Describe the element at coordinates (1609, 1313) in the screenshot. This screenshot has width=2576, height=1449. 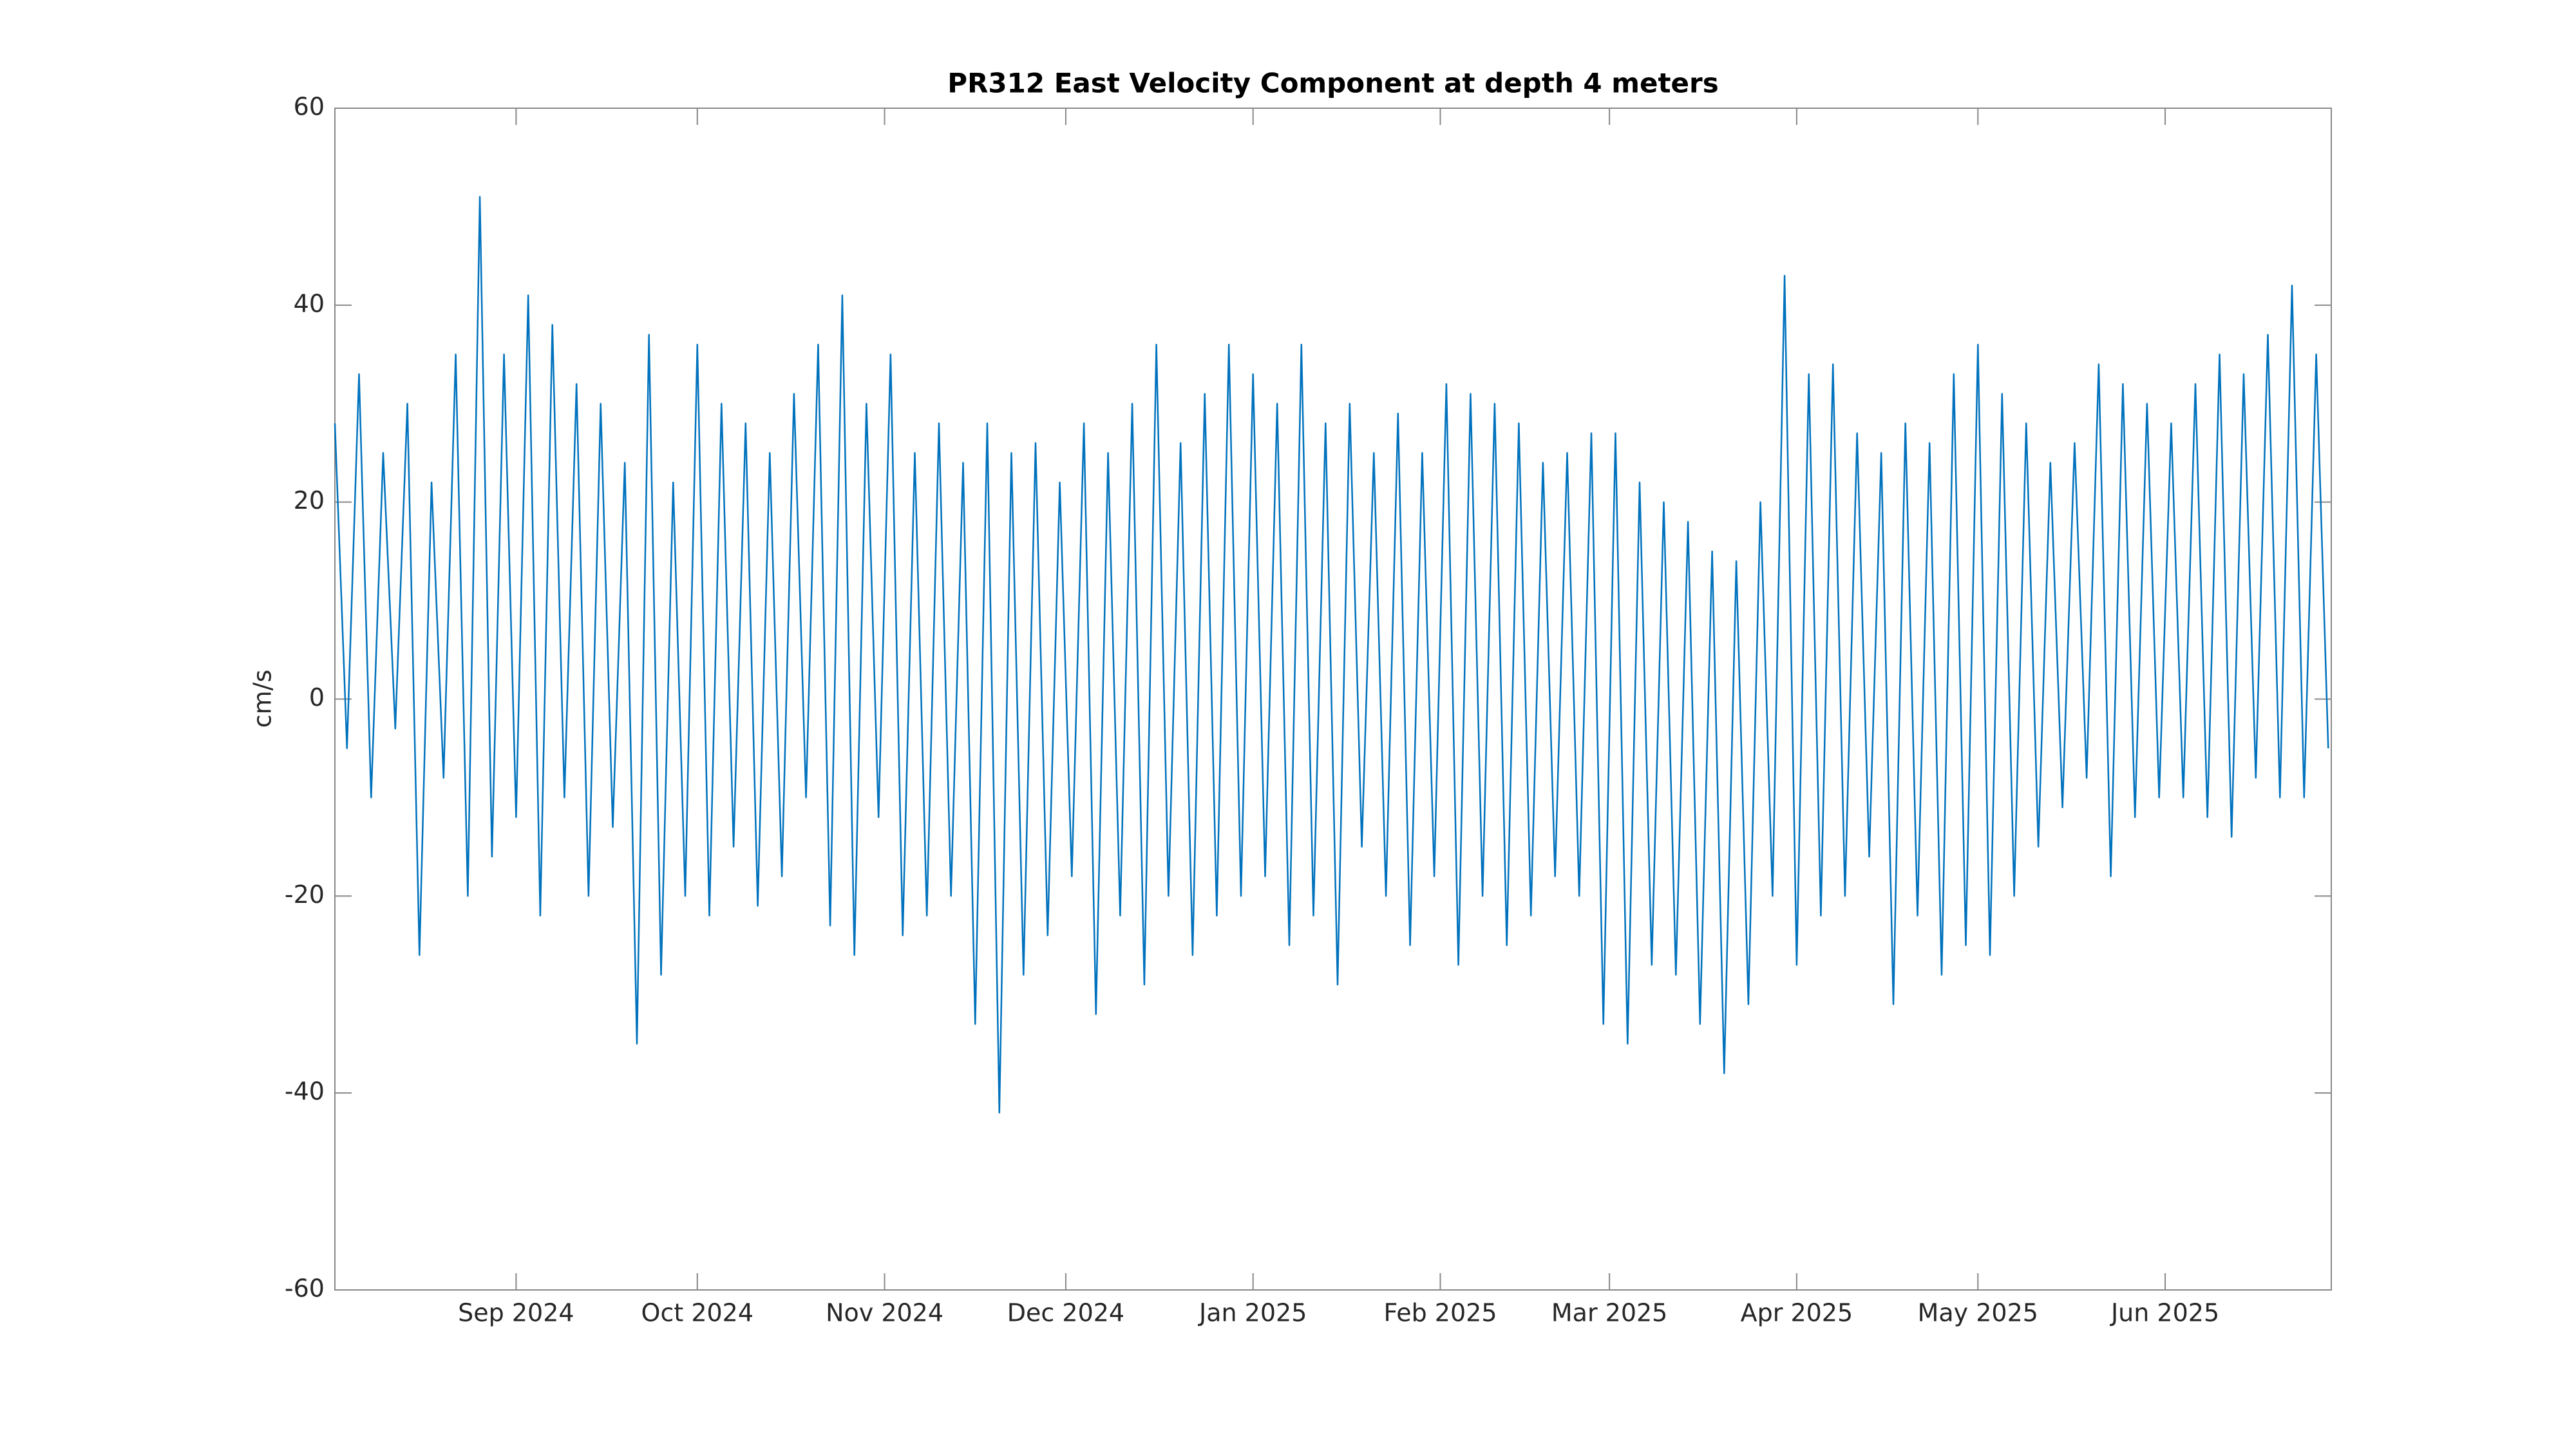
I see `x-tick-label: Mar 2025` at that location.